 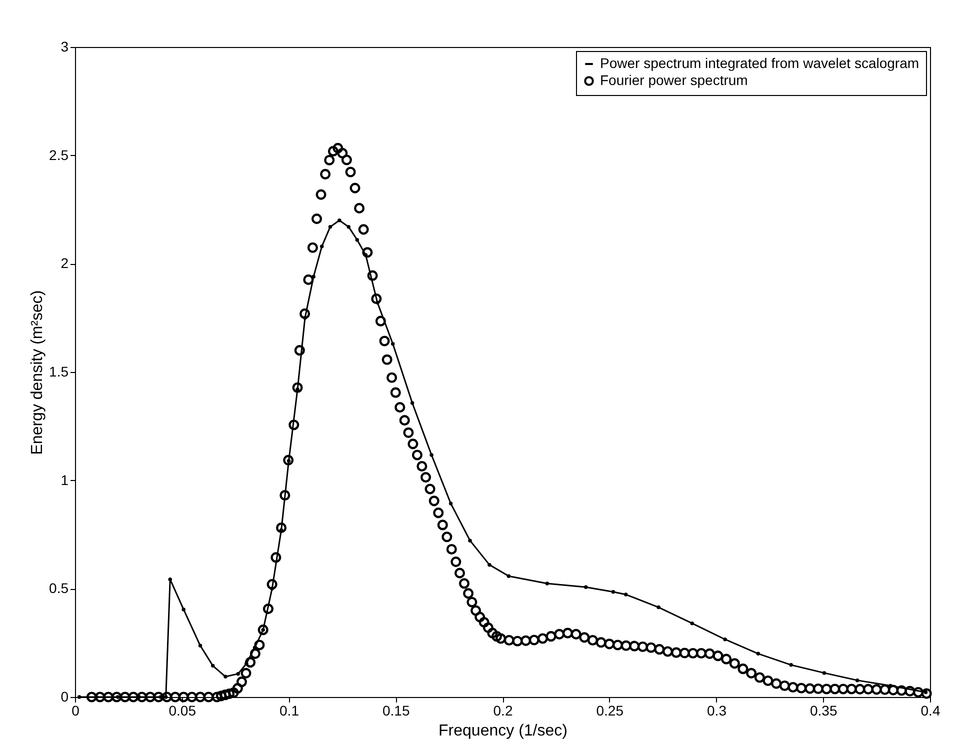 I want to click on legend-label: Power spectrum integrated from wavelet scalogram, so click(x=760, y=63).